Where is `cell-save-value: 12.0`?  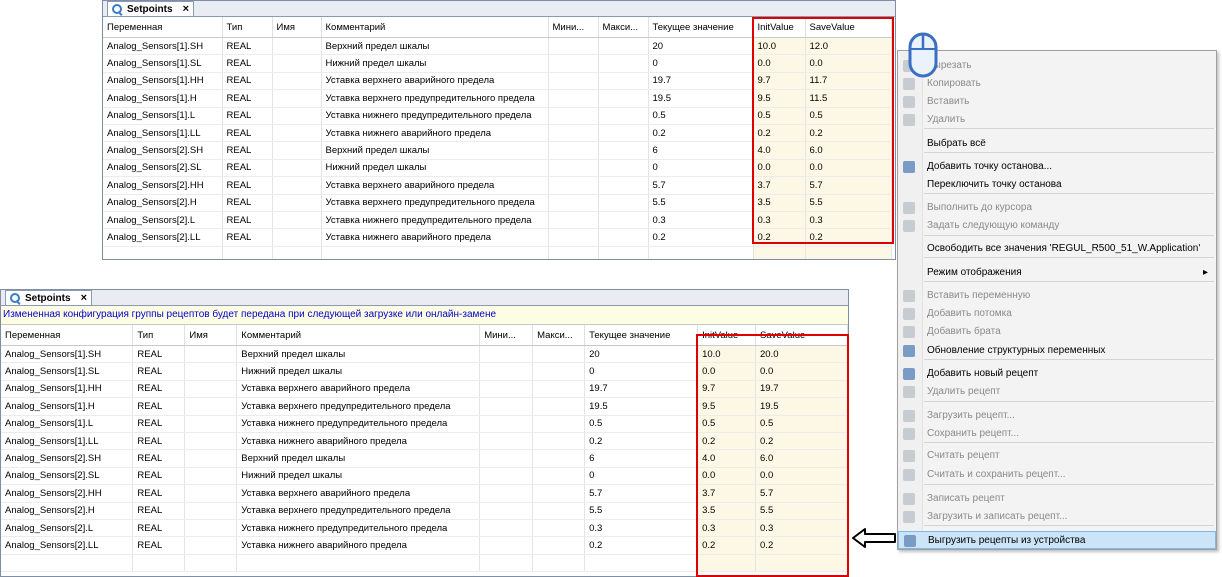
cell-save-value: 12.0 is located at coordinates (848, 46).